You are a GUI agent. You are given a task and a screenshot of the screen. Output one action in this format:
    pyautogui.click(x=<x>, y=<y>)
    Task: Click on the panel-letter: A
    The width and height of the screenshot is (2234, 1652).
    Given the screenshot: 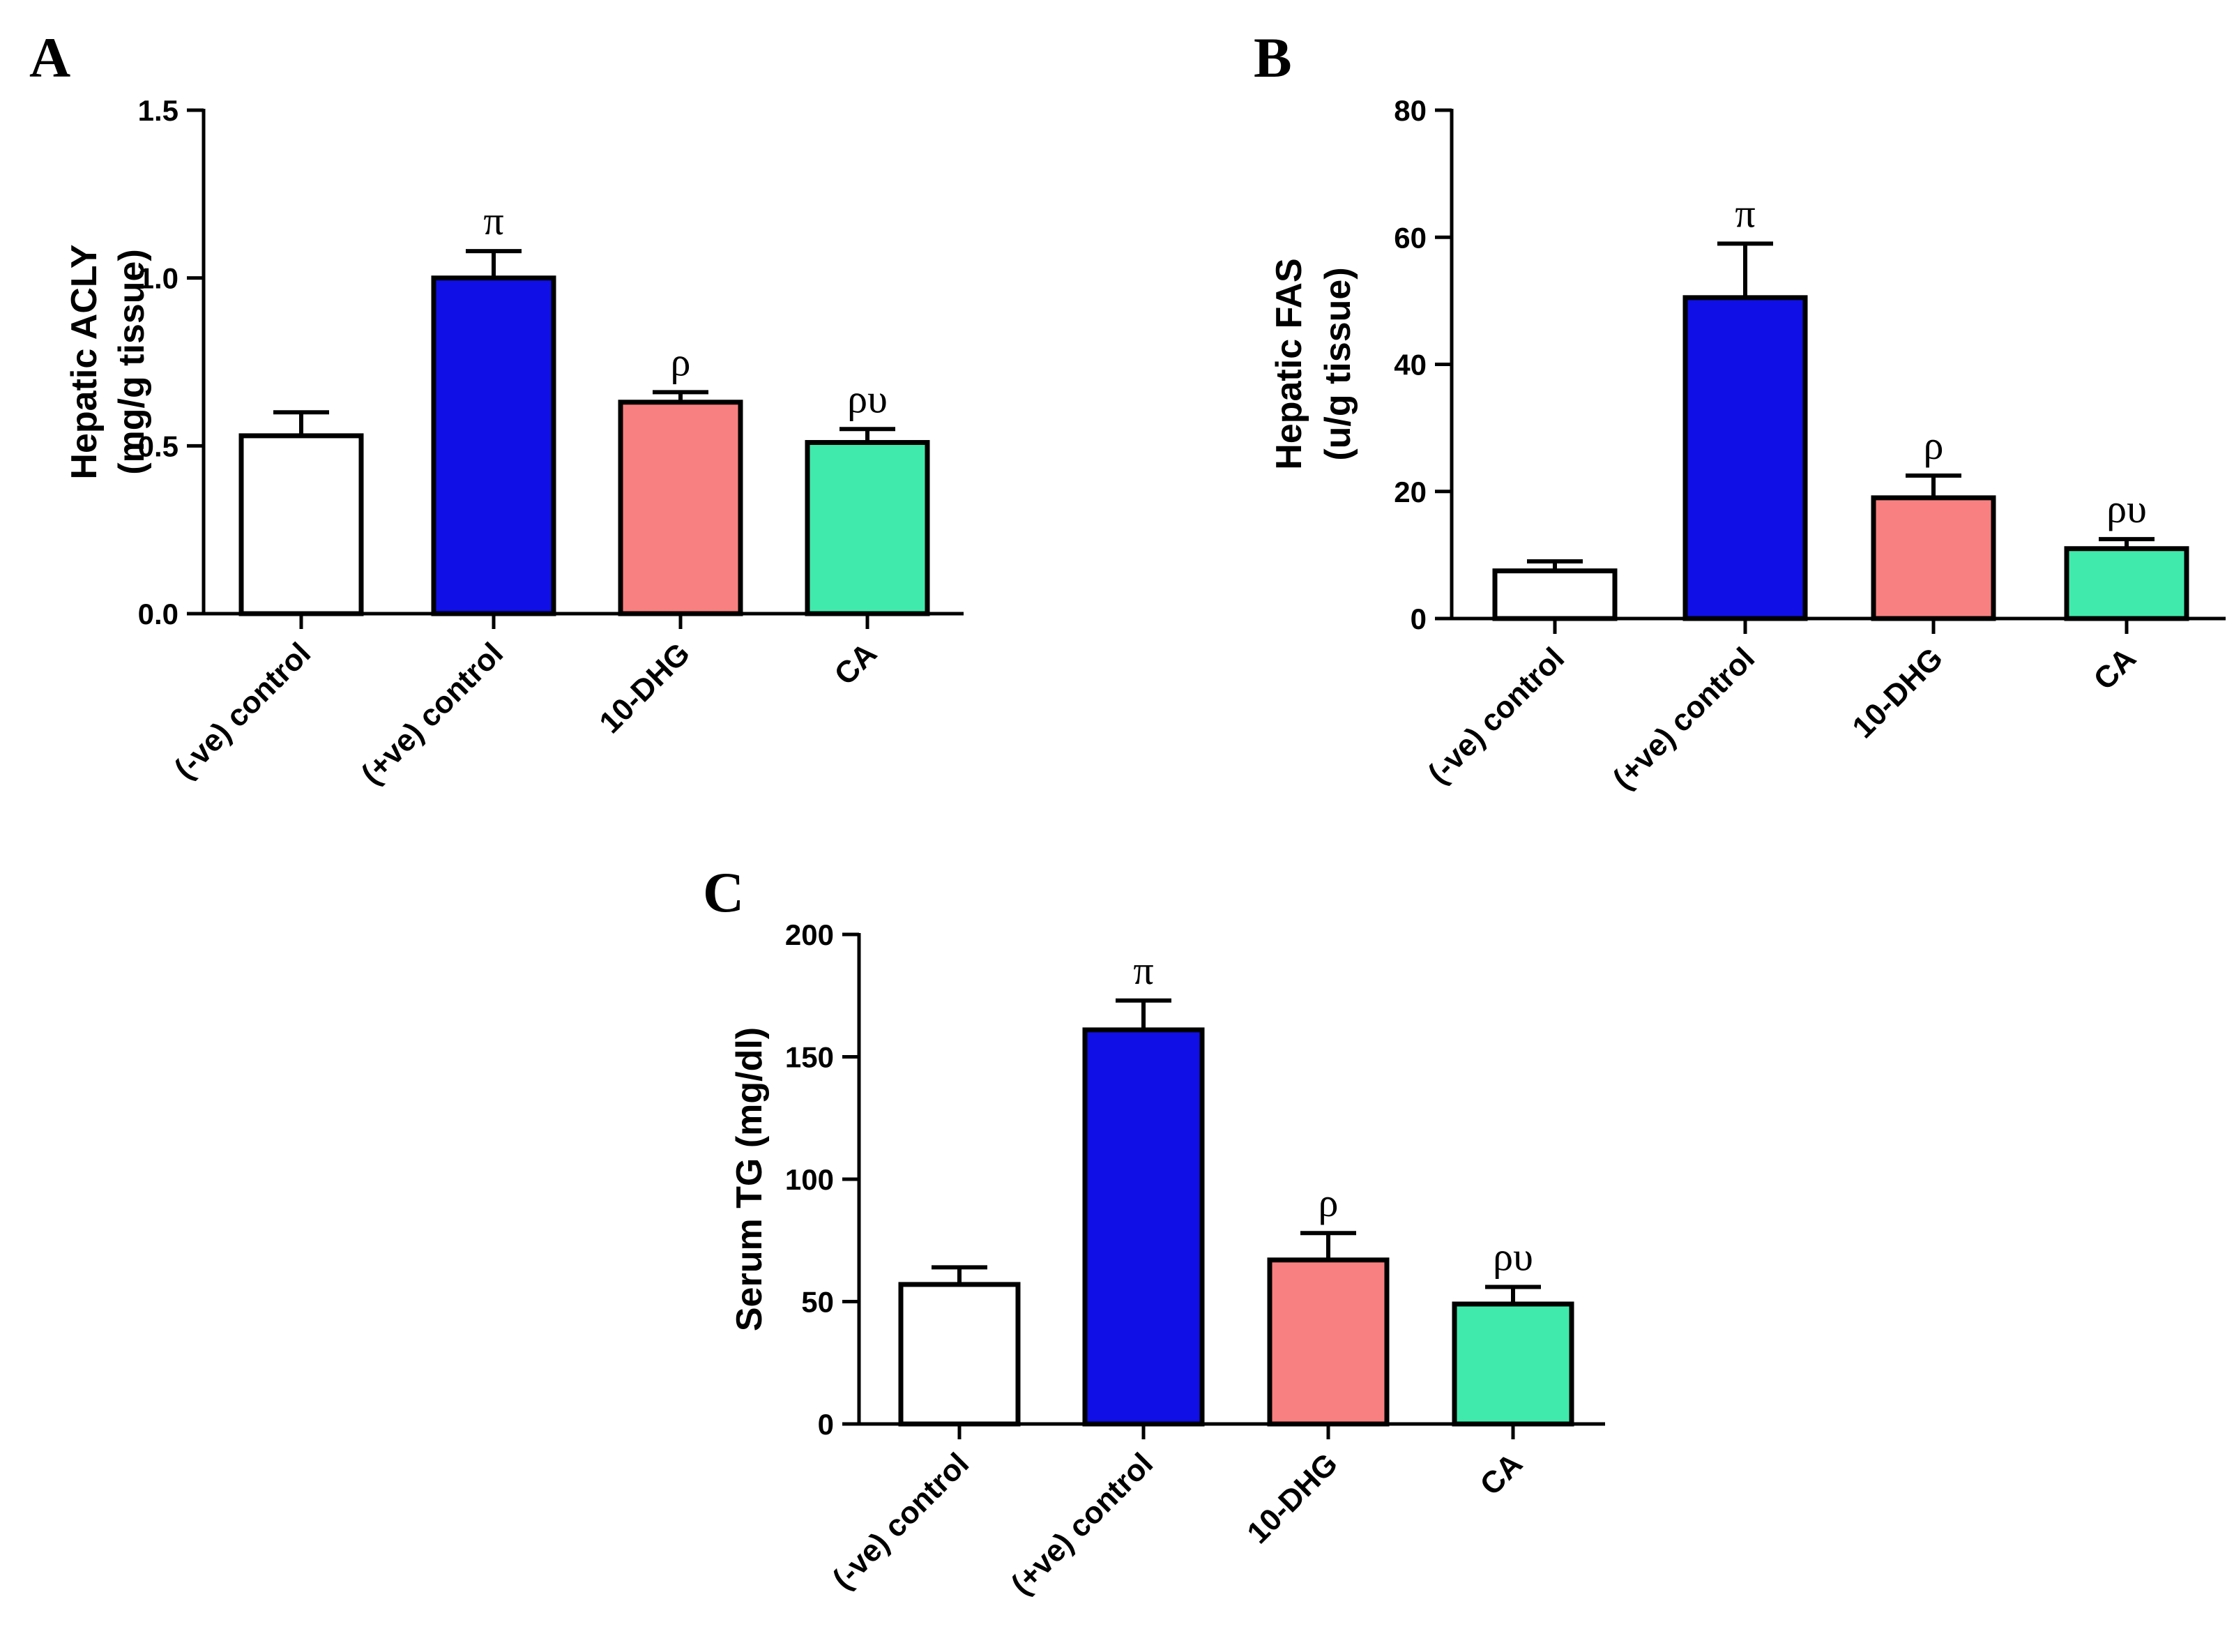 What is the action you would take?
    pyautogui.click(x=50, y=57)
    